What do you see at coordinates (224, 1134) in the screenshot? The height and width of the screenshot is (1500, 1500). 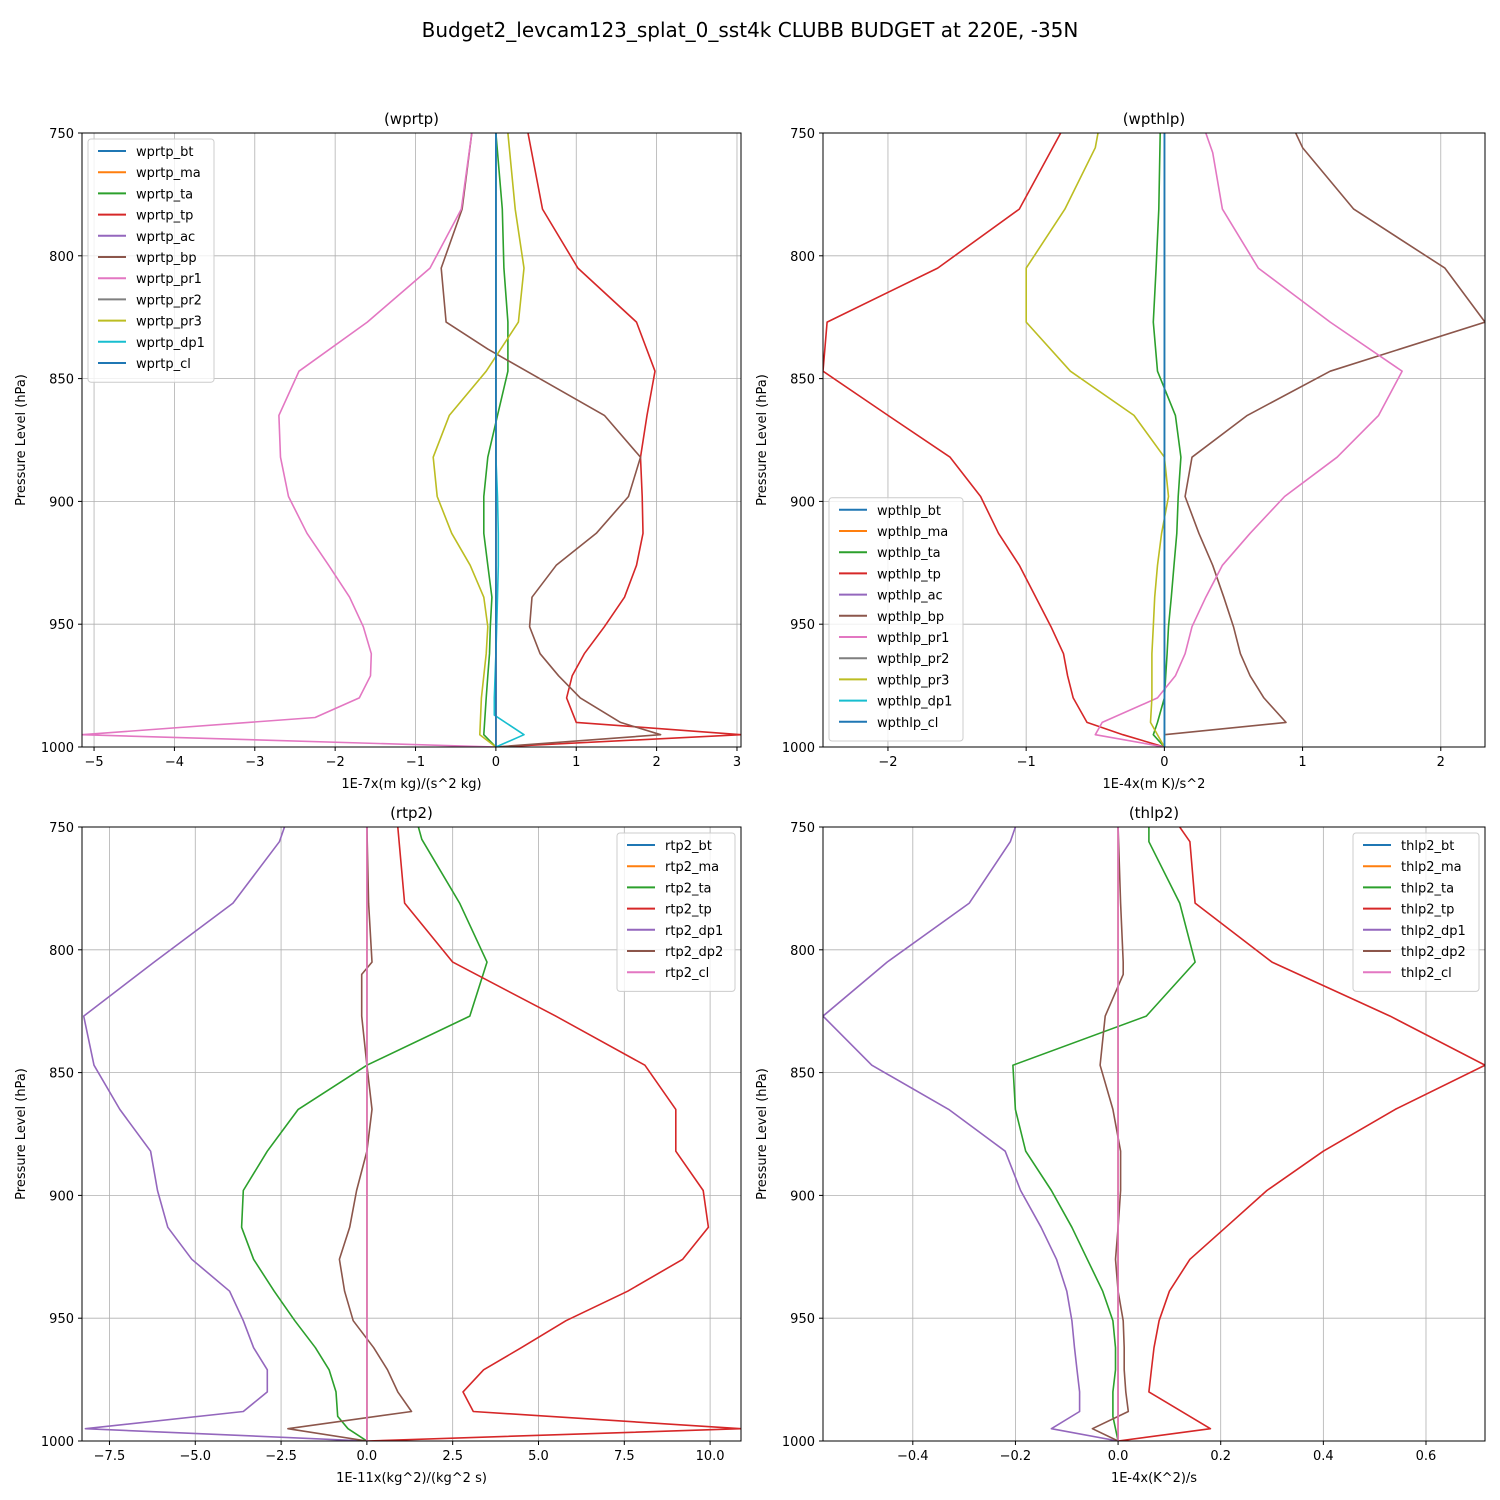 I see `series-line-rtp2_dp1` at bounding box center [224, 1134].